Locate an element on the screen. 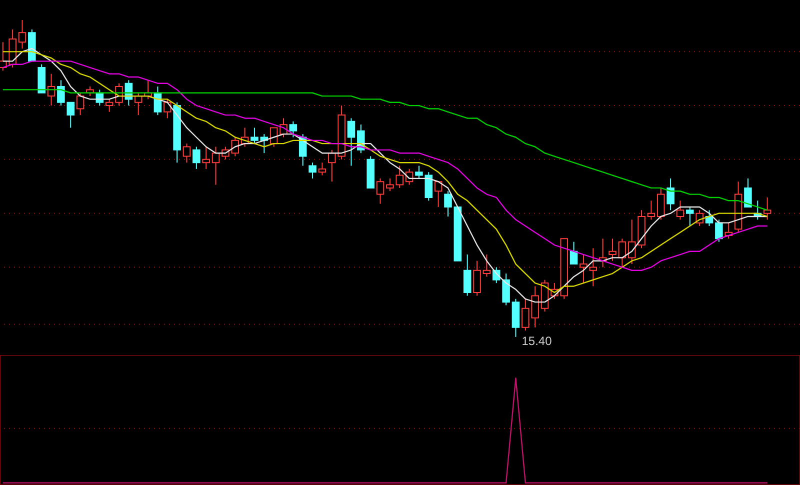  annotation: 15.40 is located at coordinates (537, 341).